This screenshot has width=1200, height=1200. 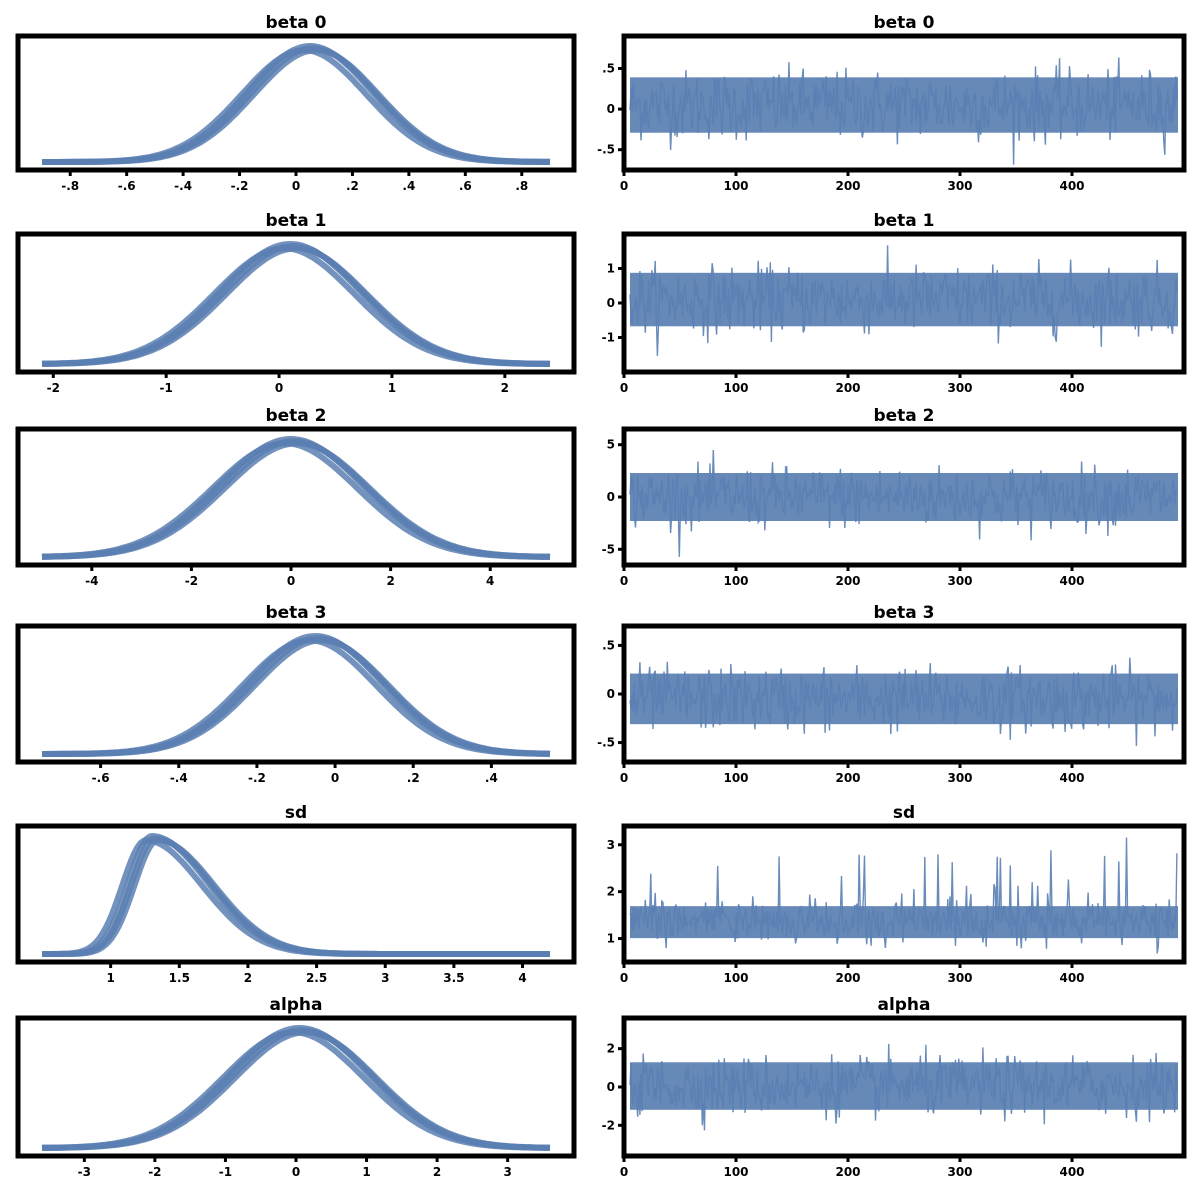 I want to click on x-tick-label: -4, so click(x=91, y=581).